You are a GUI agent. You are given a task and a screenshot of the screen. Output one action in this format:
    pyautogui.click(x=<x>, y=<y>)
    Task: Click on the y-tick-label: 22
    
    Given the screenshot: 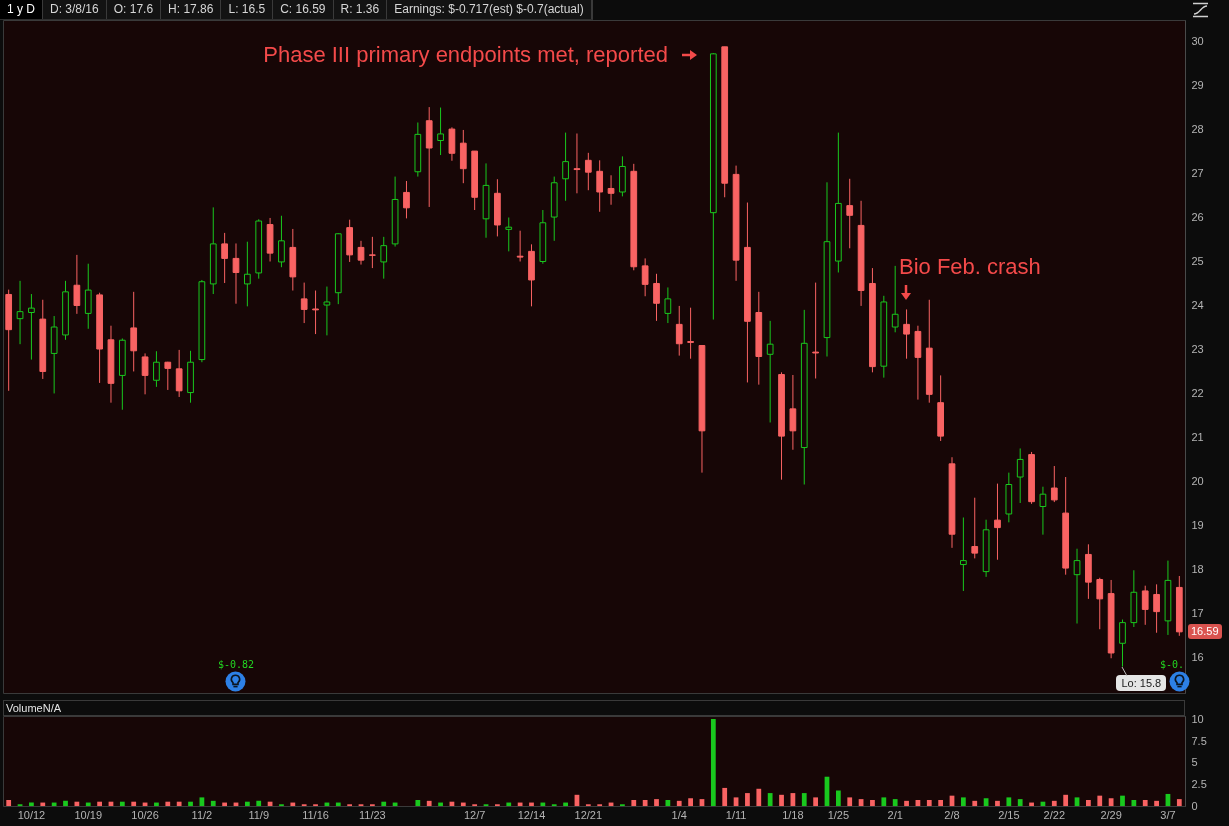 What is the action you would take?
    pyautogui.click(x=1197, y=393)
    